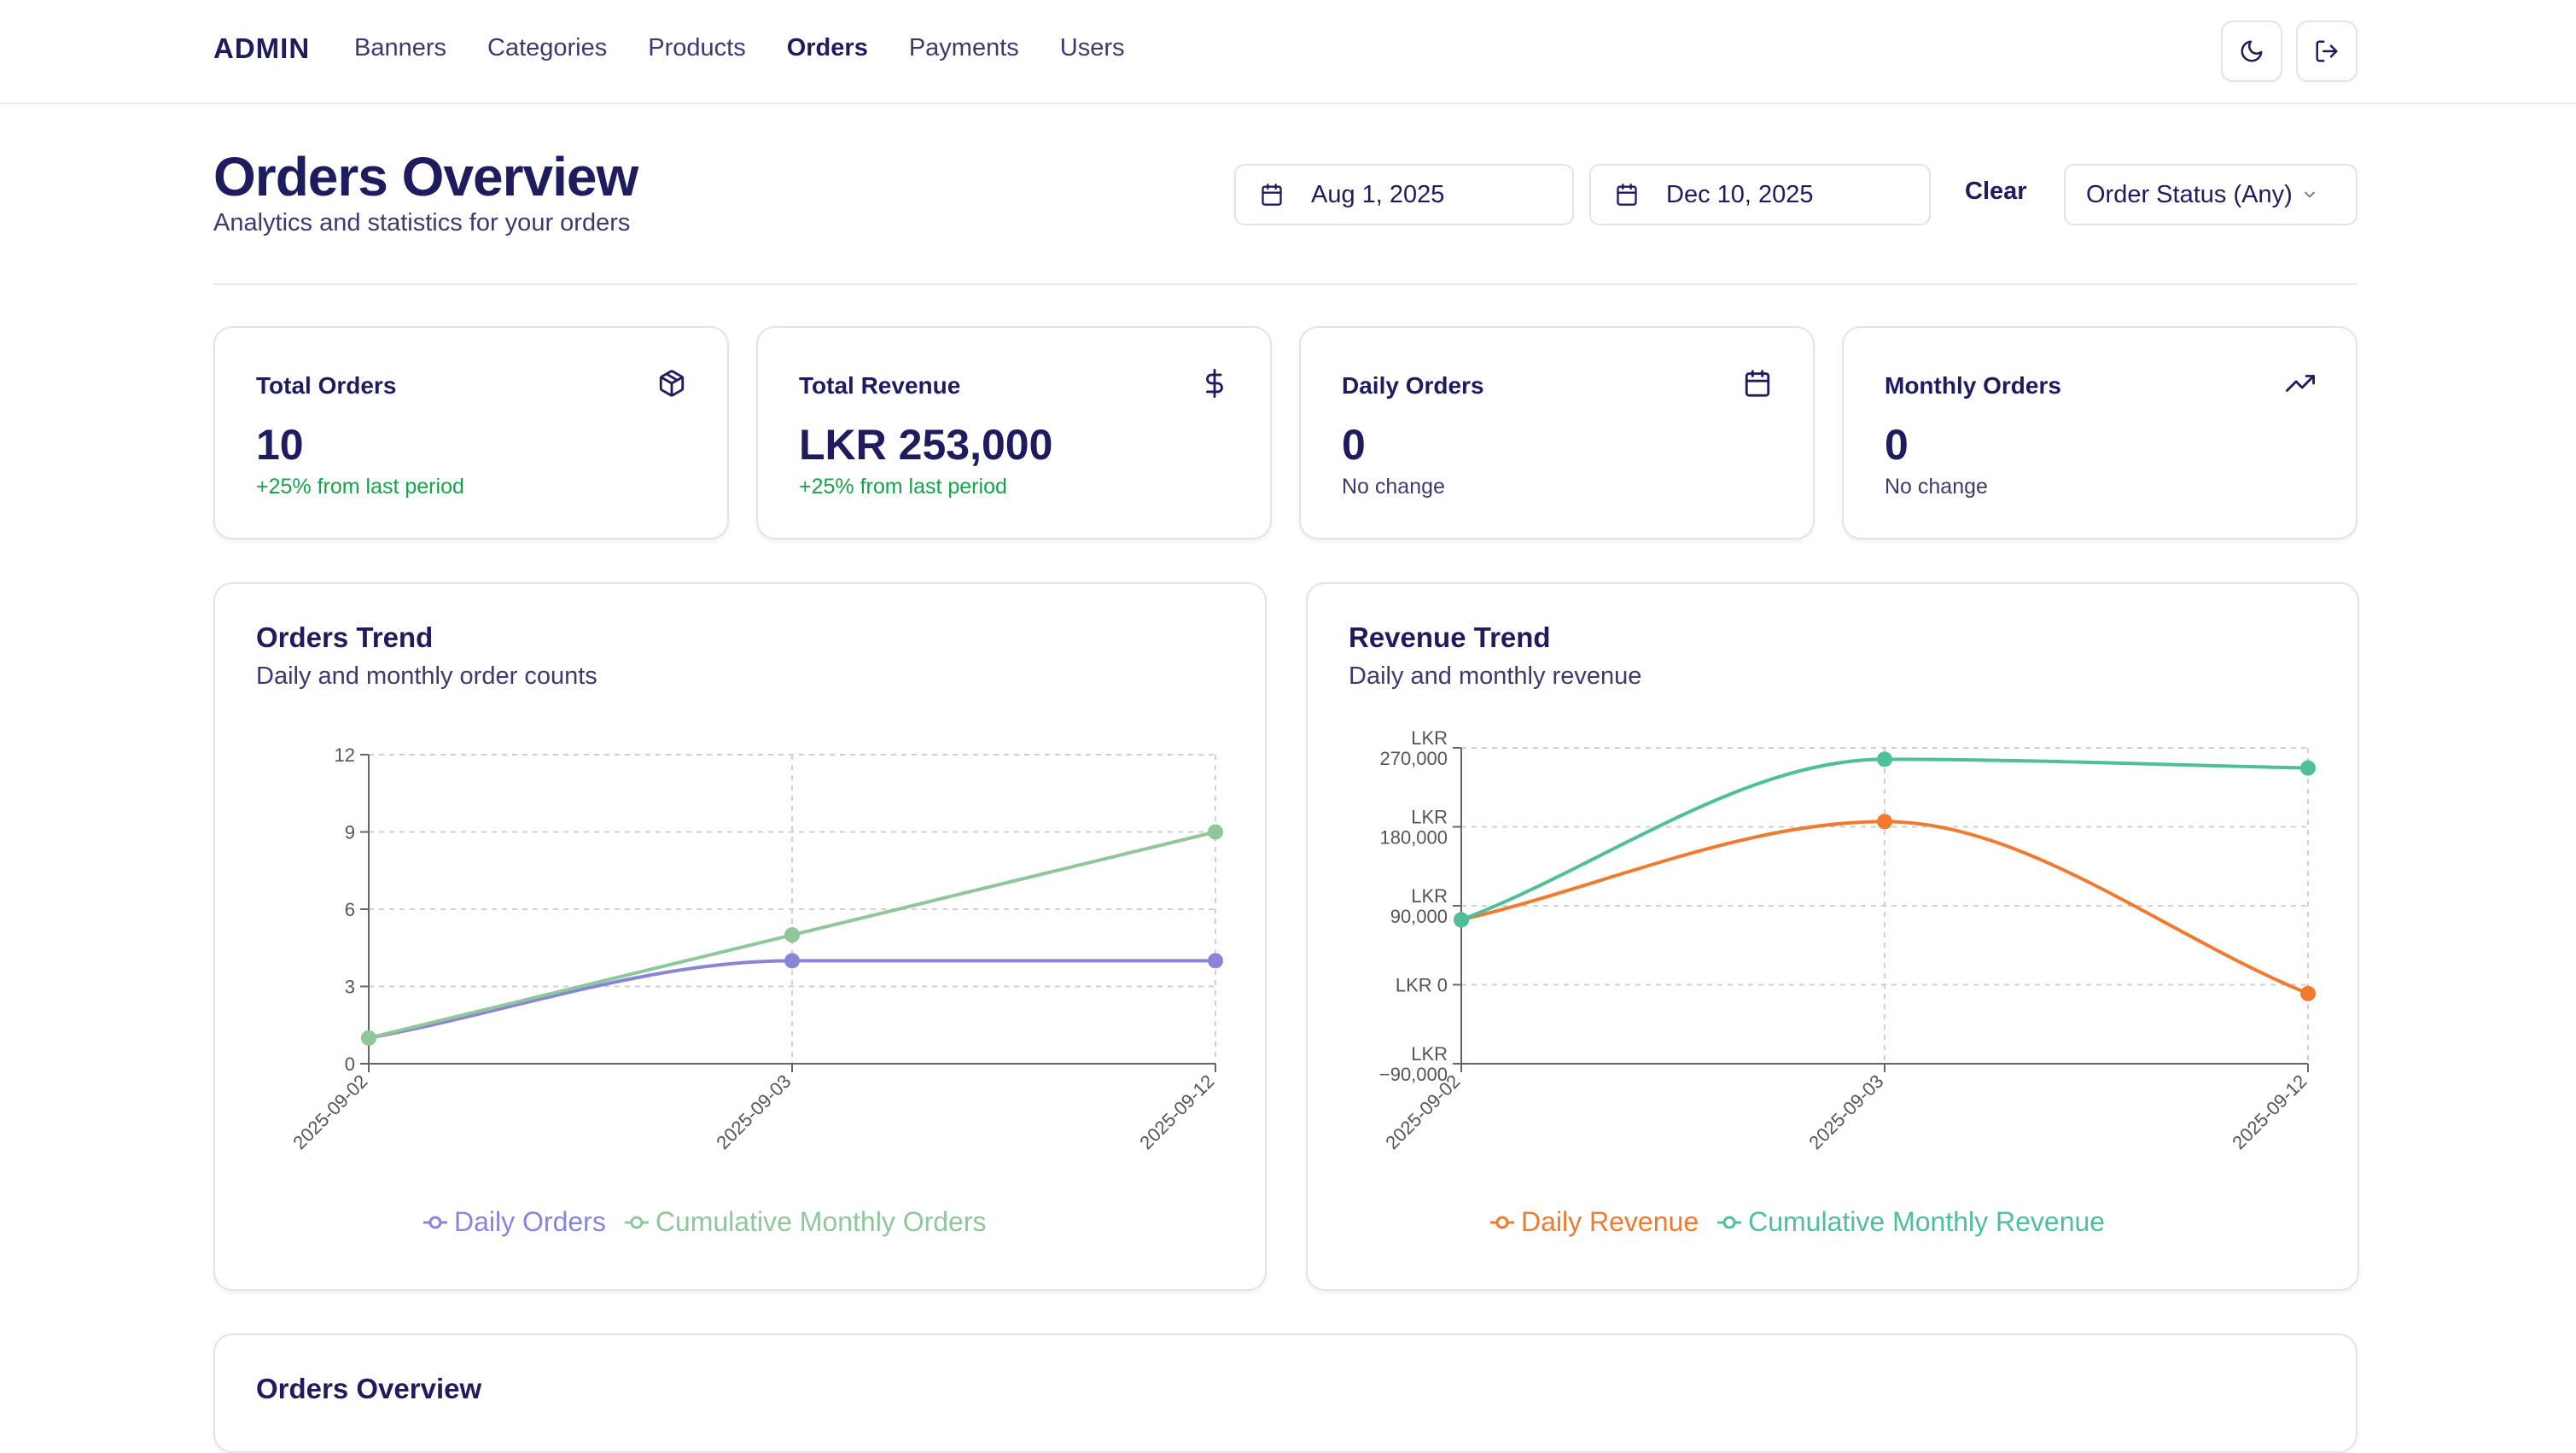 The width and height of the screenshot is (2576, 1453). I want to click on date-to-input: Dec 10, 2025, so click(1760, 194).